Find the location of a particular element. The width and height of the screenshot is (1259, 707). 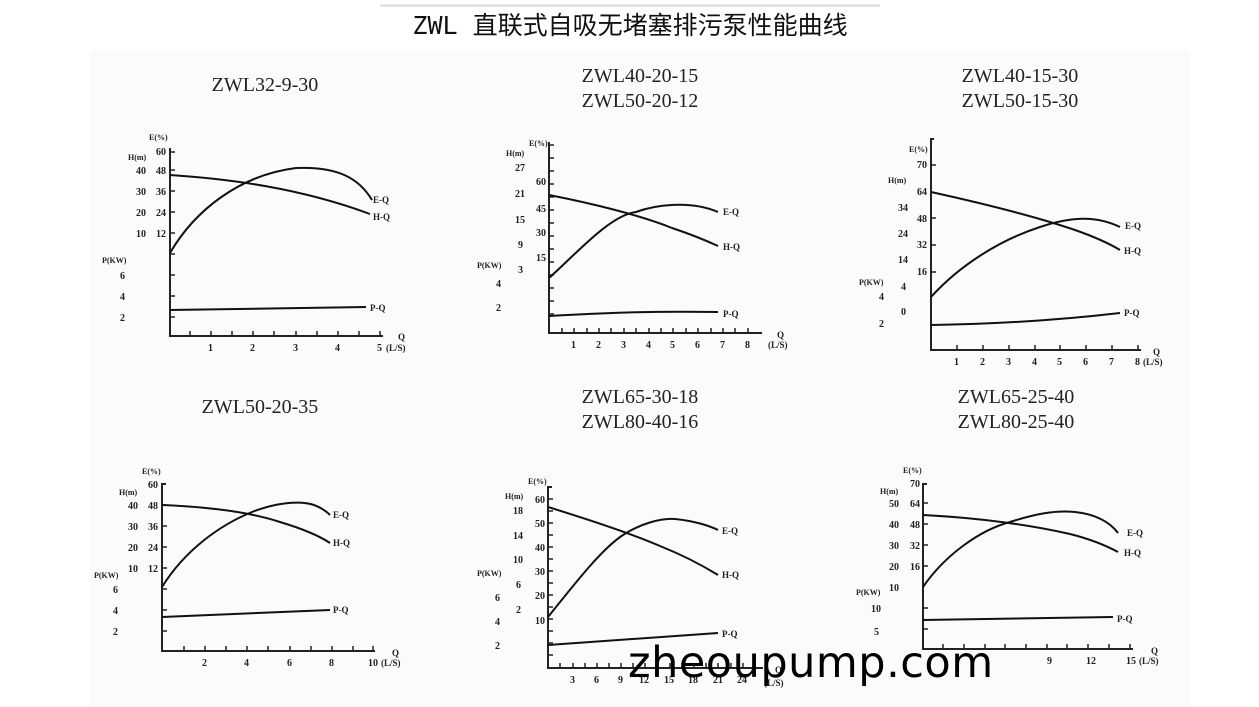

chart-3-p-axis-label: P(KW) is located at coordinates (871, 282).